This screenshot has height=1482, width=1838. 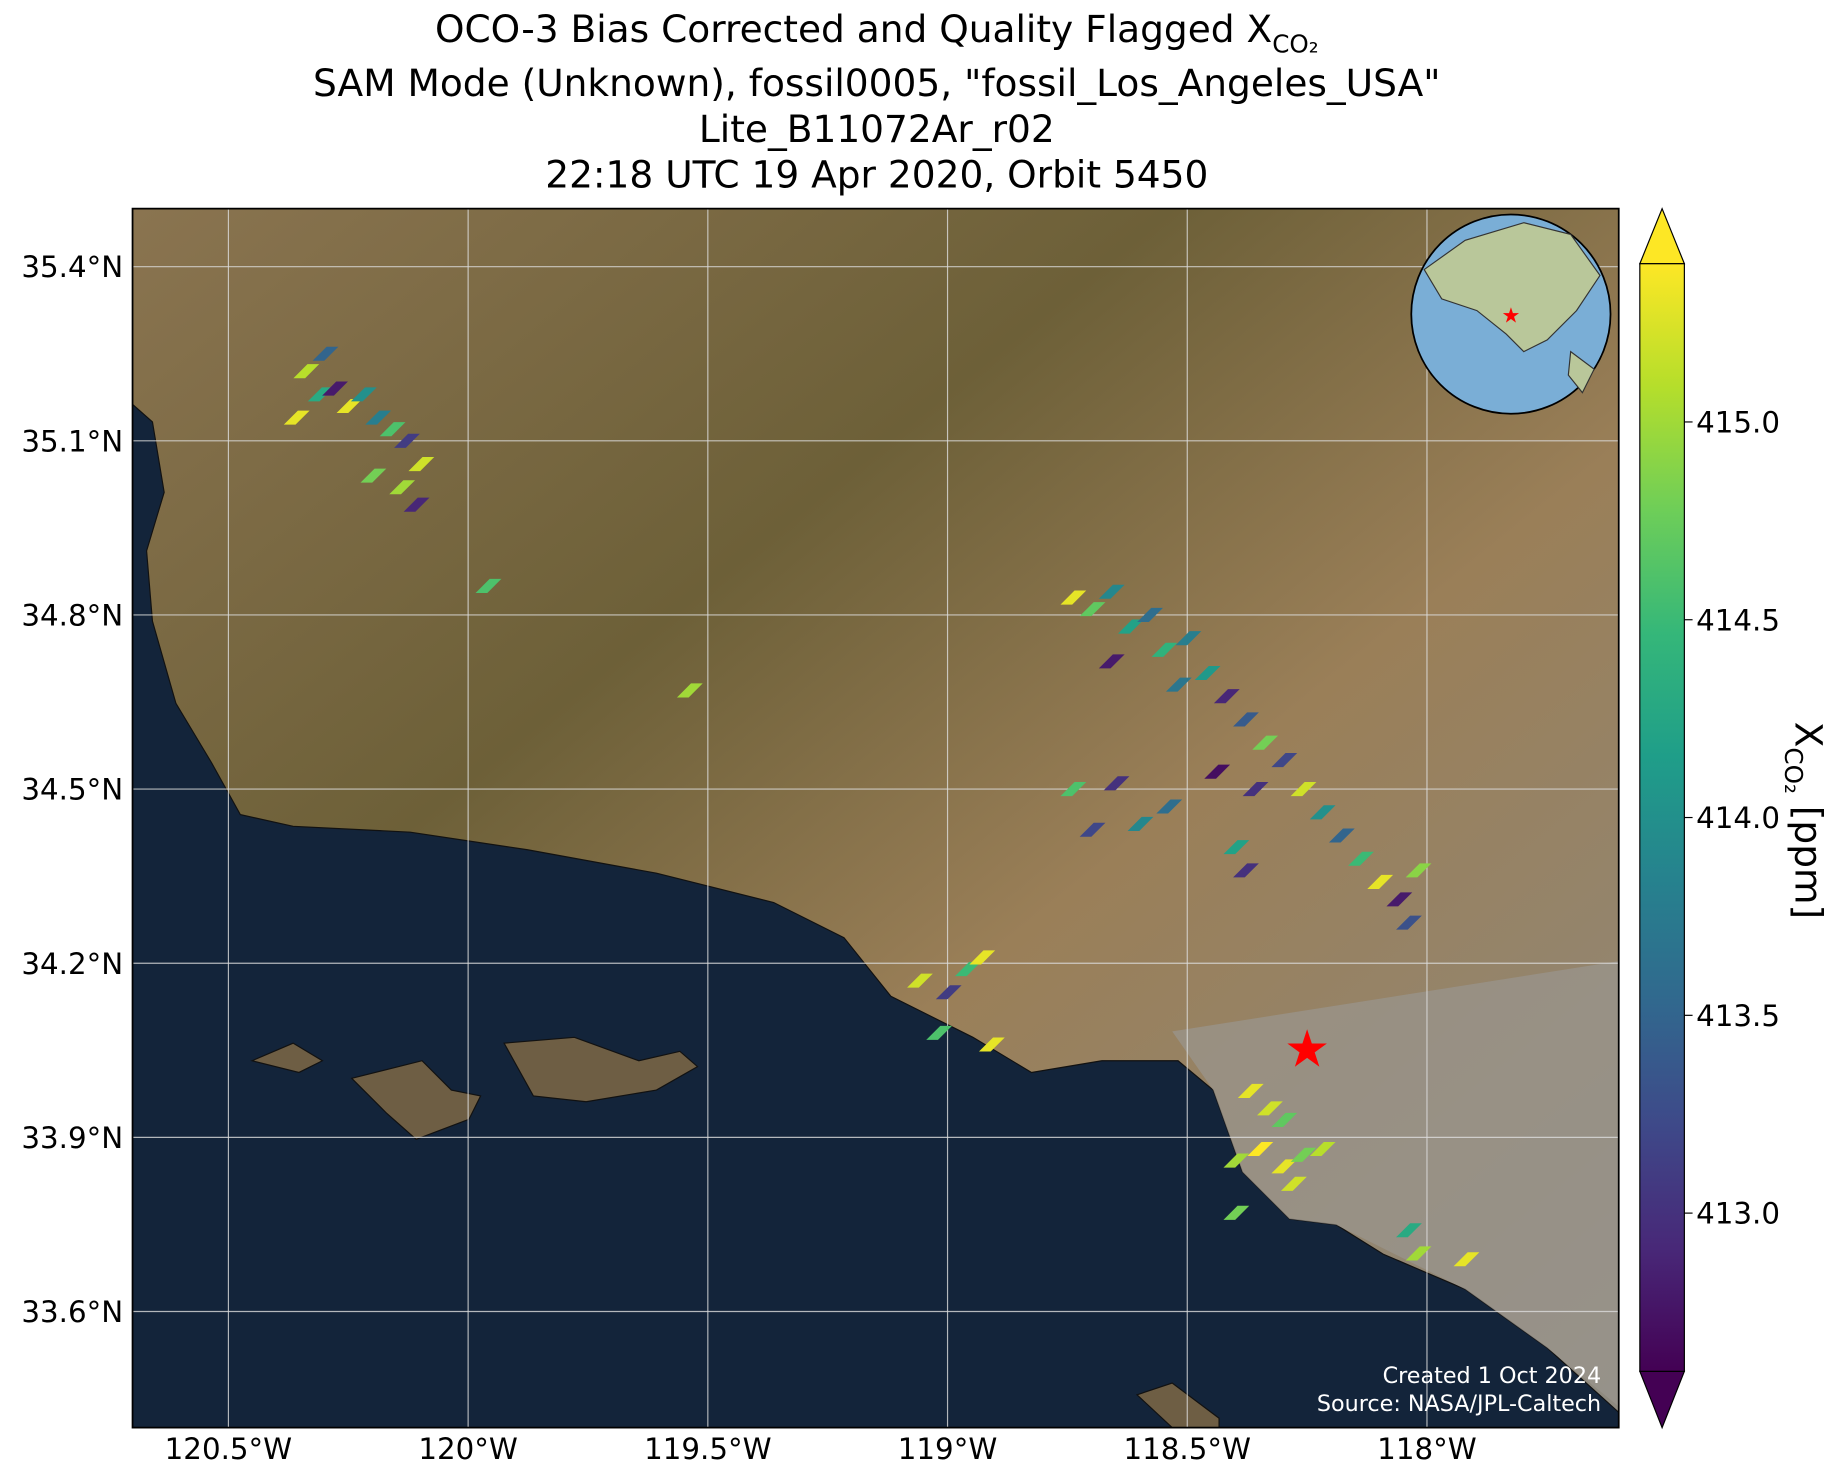 What do you see at coordinates (229, 1449) in the screenshot?
I see `x-tick-label: 120.5°W` at bounding box center [229, 1449].